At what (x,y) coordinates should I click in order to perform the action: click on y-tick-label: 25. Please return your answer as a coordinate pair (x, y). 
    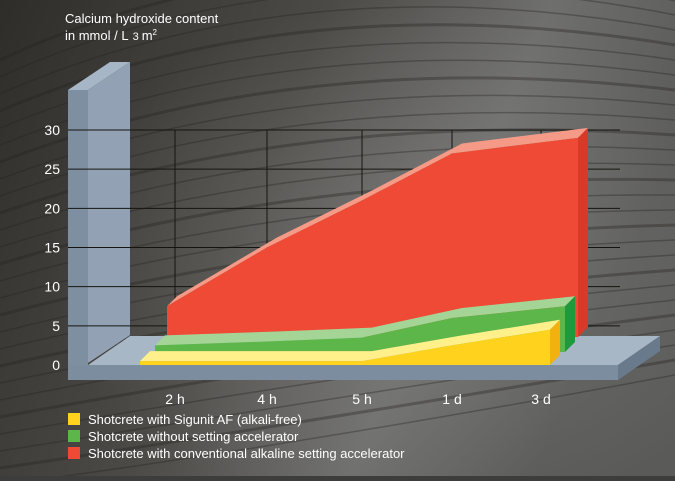
    Looking at the image, I should click on (52, 169).